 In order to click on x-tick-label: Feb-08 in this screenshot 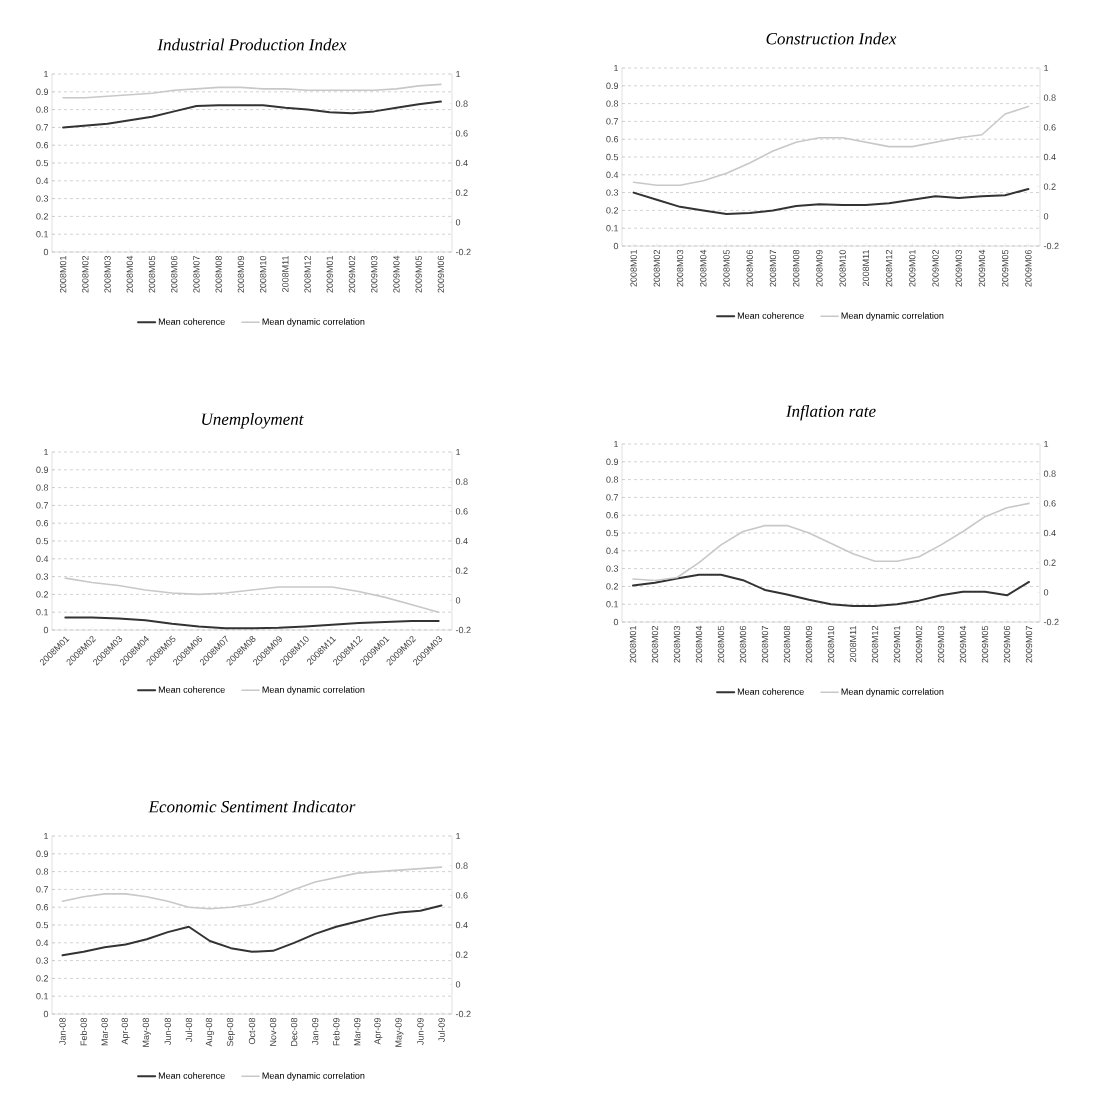, I will do `click(83, 1031)`.